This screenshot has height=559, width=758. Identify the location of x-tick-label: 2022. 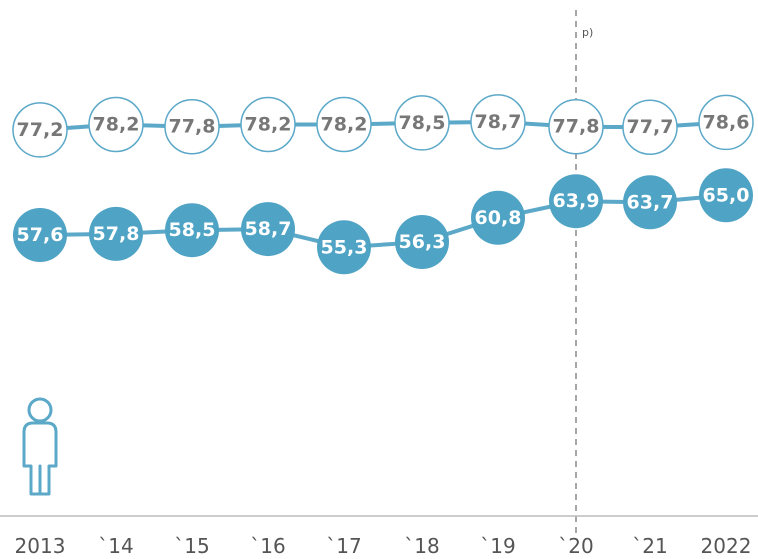
(726, 546).